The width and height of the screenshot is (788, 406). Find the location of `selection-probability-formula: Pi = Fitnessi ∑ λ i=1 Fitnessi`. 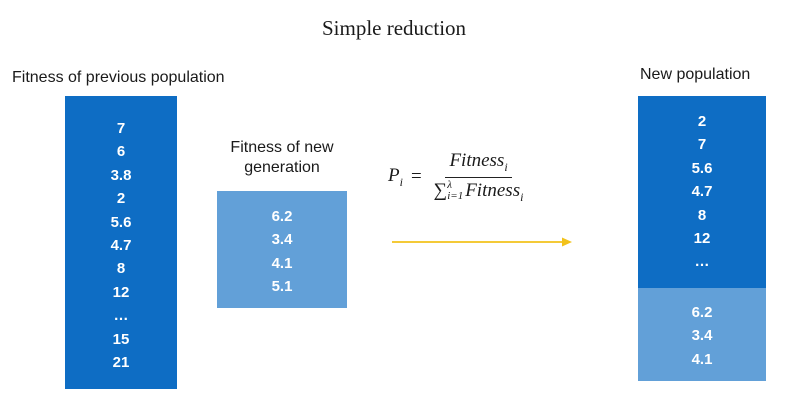

selection-probability-formula: Pi = Fitnessi ∑ λ i=1 Fitnessi is located at coordinates (455, 177).